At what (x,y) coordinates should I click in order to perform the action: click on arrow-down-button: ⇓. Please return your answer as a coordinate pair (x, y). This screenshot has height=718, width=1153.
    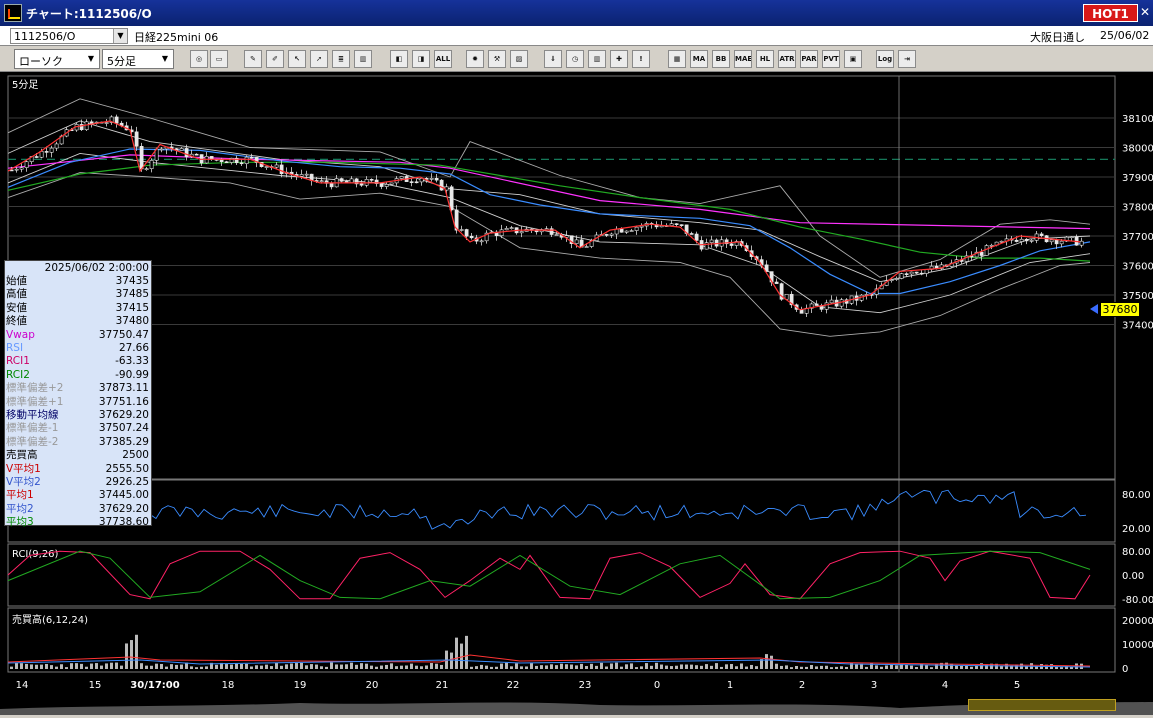
    Looking at the image, I should click on (553, 59).